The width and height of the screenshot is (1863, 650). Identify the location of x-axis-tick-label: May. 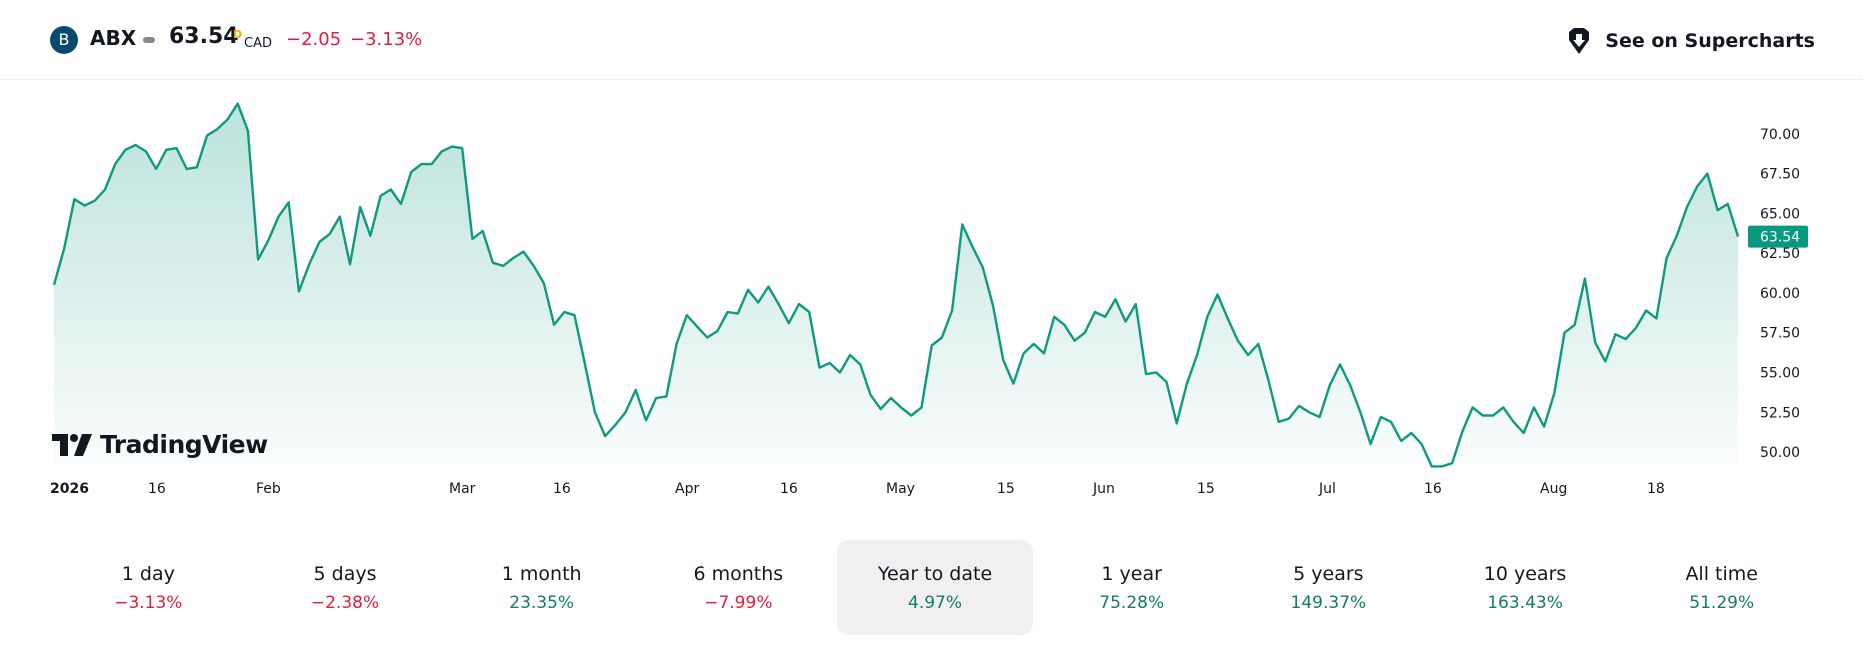
(900, 489).